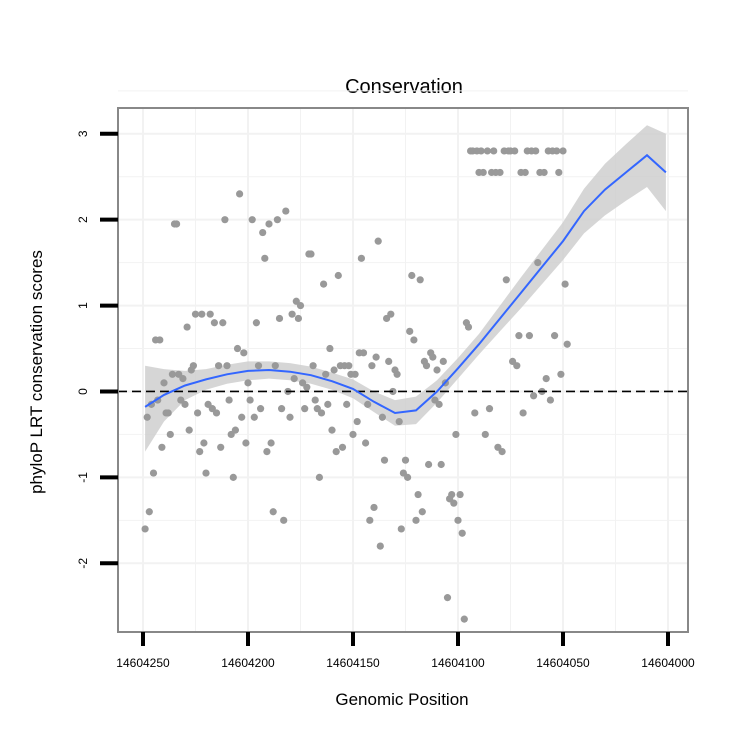  Describe the element at coordinates (83, 305) in the screenshot. I see `y-tick-label: 1` at that location.